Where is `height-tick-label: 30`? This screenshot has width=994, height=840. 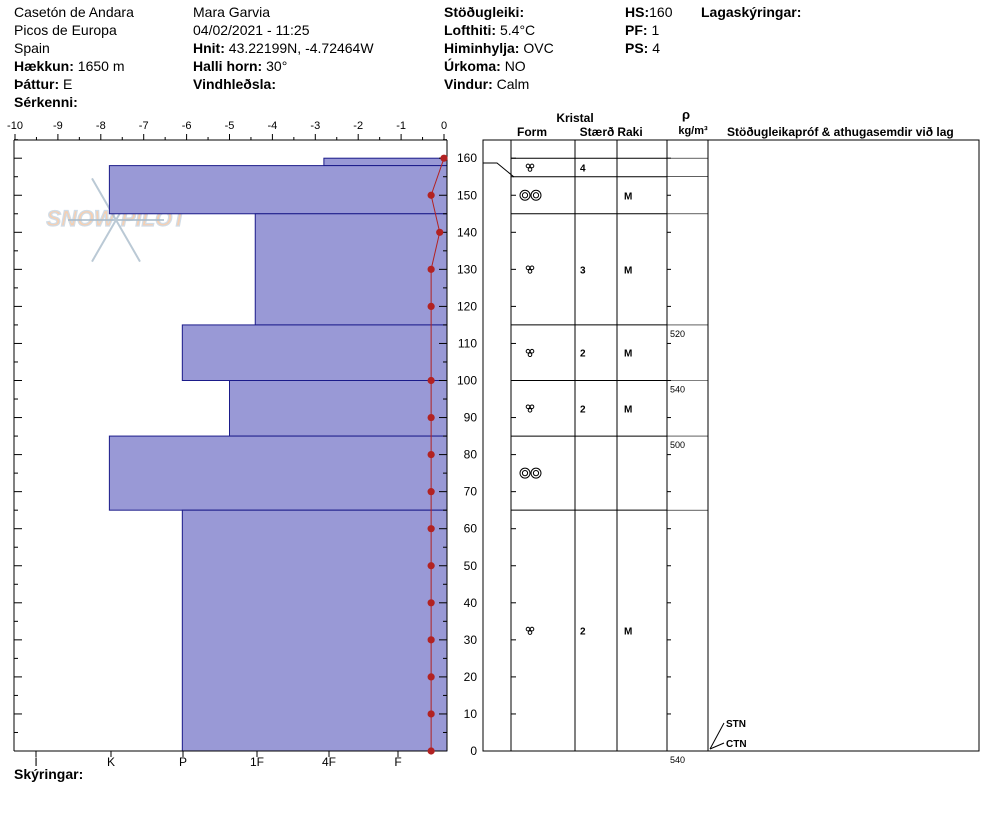 height-tick-label: 30 is located at coordinates (471, 640).